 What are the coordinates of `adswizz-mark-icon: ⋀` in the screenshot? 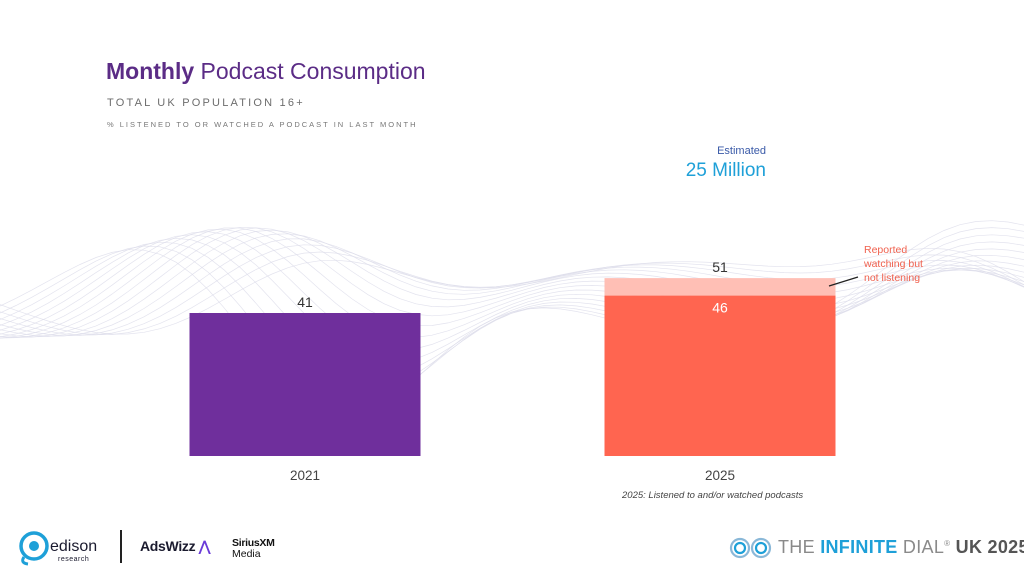 It's located at (203, 546).